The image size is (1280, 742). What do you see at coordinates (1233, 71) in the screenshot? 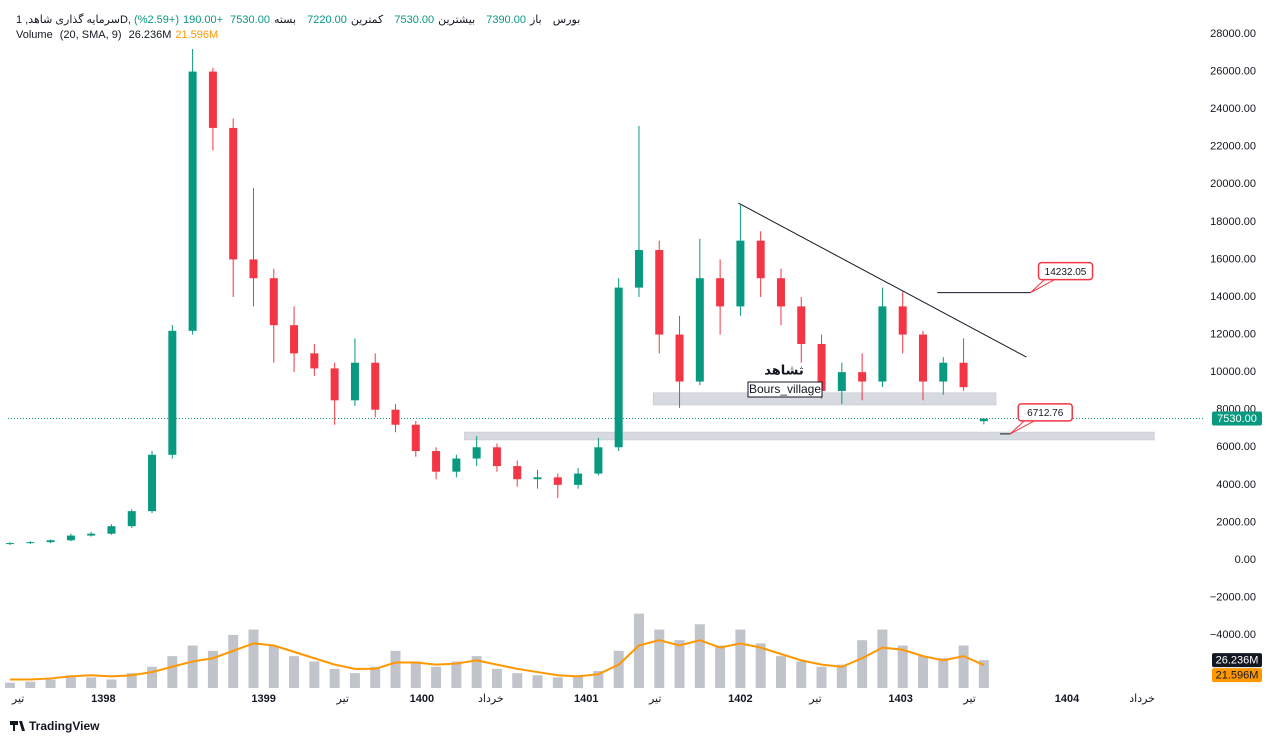
I see `y-tick-label: 26000.00` at bounding box center [1233, 71].